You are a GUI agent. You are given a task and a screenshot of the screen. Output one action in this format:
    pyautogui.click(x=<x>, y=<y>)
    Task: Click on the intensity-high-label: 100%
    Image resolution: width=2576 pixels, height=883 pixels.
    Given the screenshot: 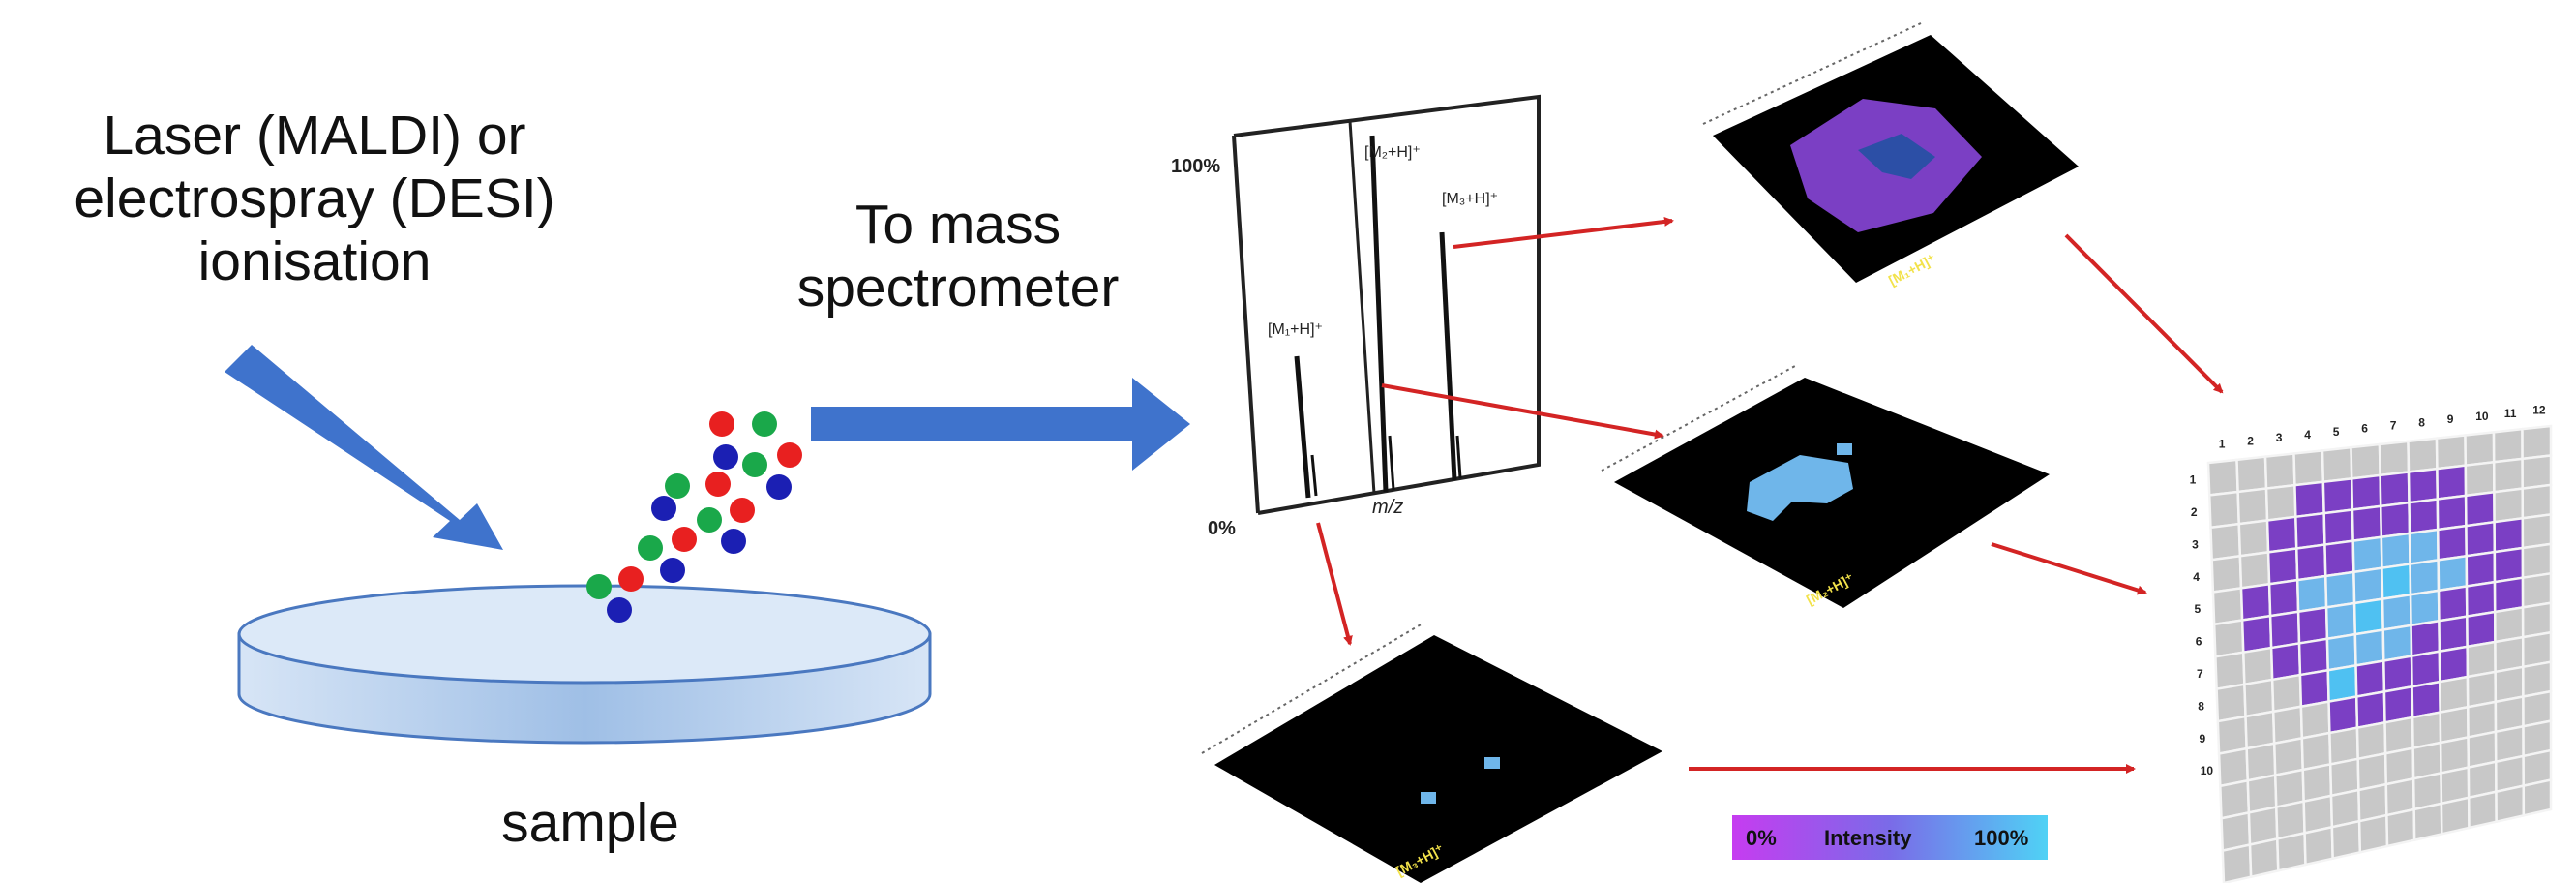 What is the action you would take?
    pyautogui.click(x=2001, y=838)
    